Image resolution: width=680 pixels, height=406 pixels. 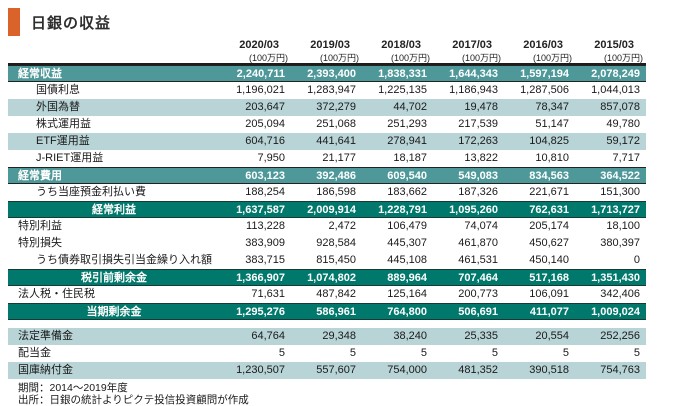 I want to click on title-accent-bar, so click(x=14, y=22).